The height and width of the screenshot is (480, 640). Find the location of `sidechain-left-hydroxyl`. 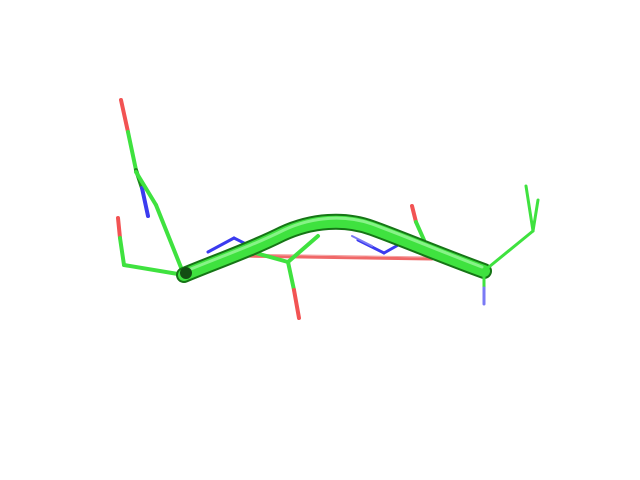

sidechain-left-hydroxyl is located at coordinates (151, 246).